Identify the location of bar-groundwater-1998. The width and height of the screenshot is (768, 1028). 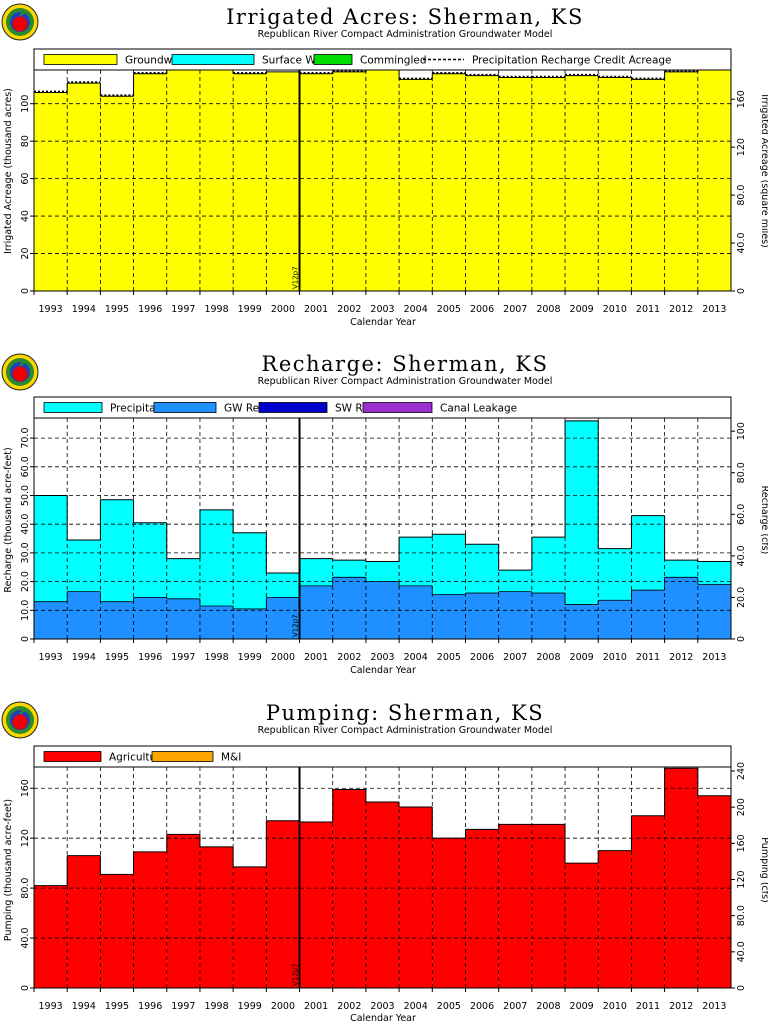
(216, 180).